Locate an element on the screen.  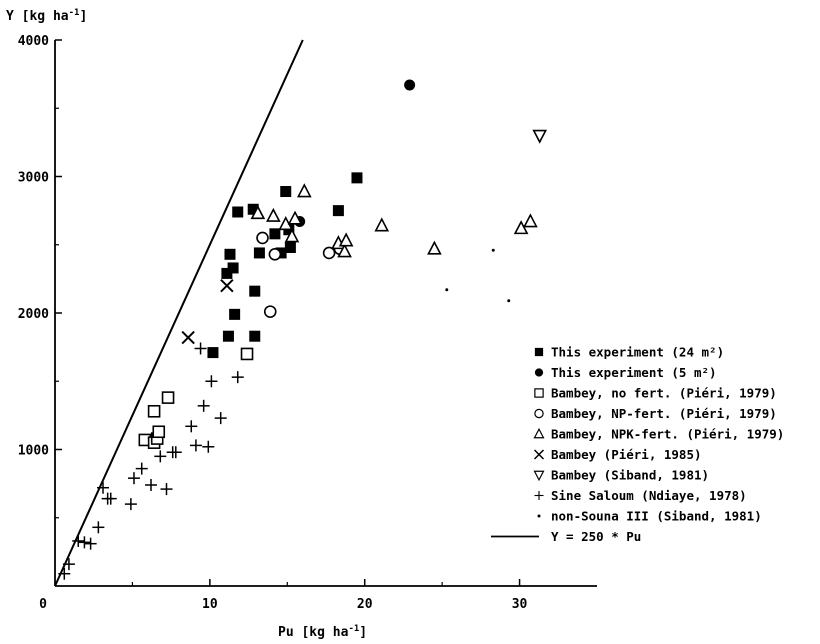
x-axis-label: Pu [kg ha-1] is located at coordinates (322, 632).